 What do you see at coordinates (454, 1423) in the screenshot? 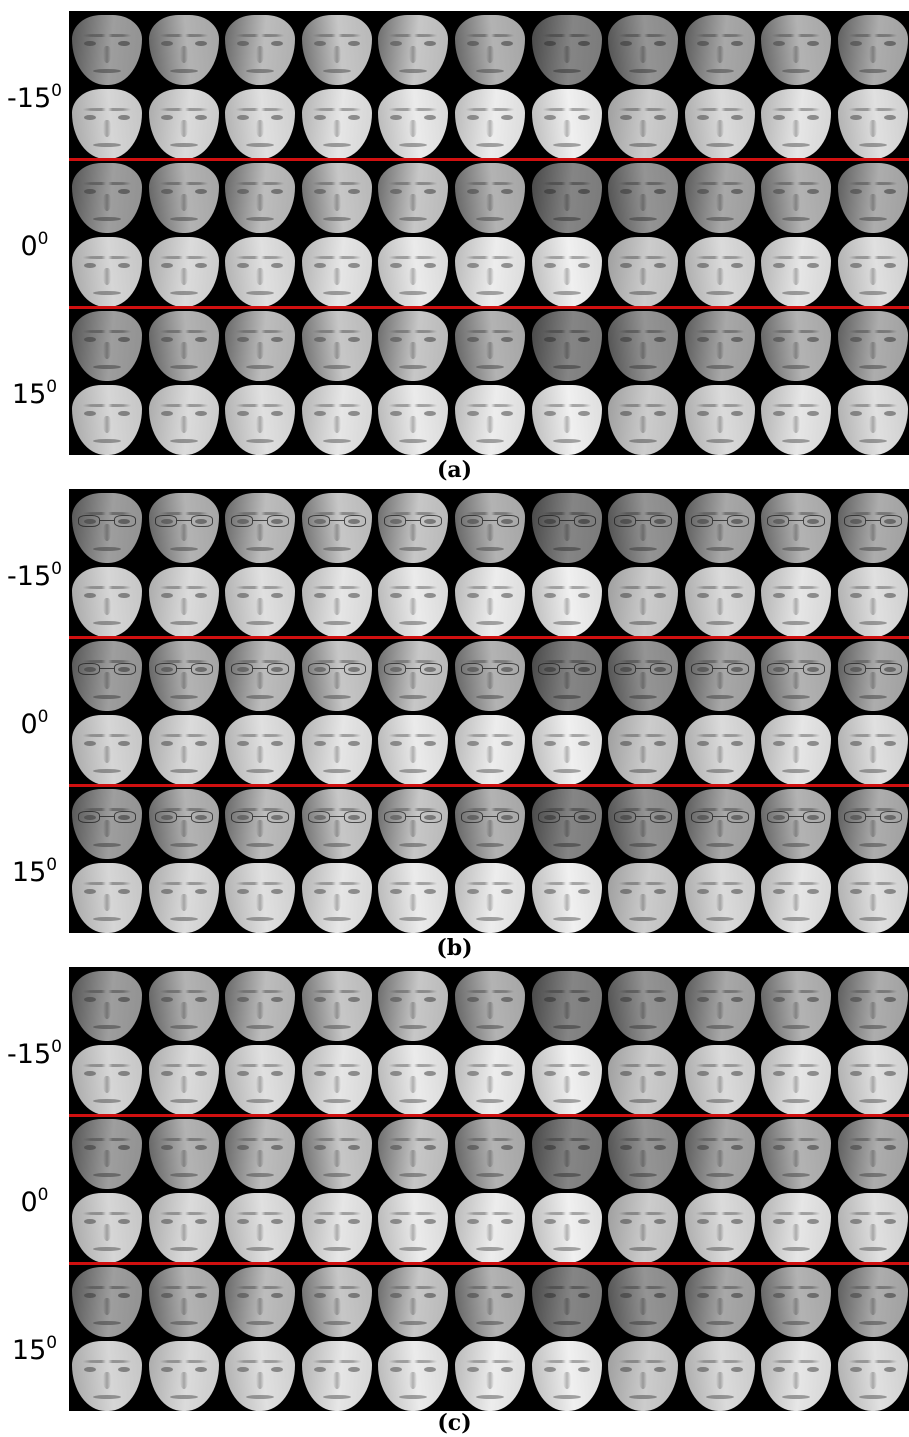
I see `panel-caption: (c)` at bounding box center [454, 1423].